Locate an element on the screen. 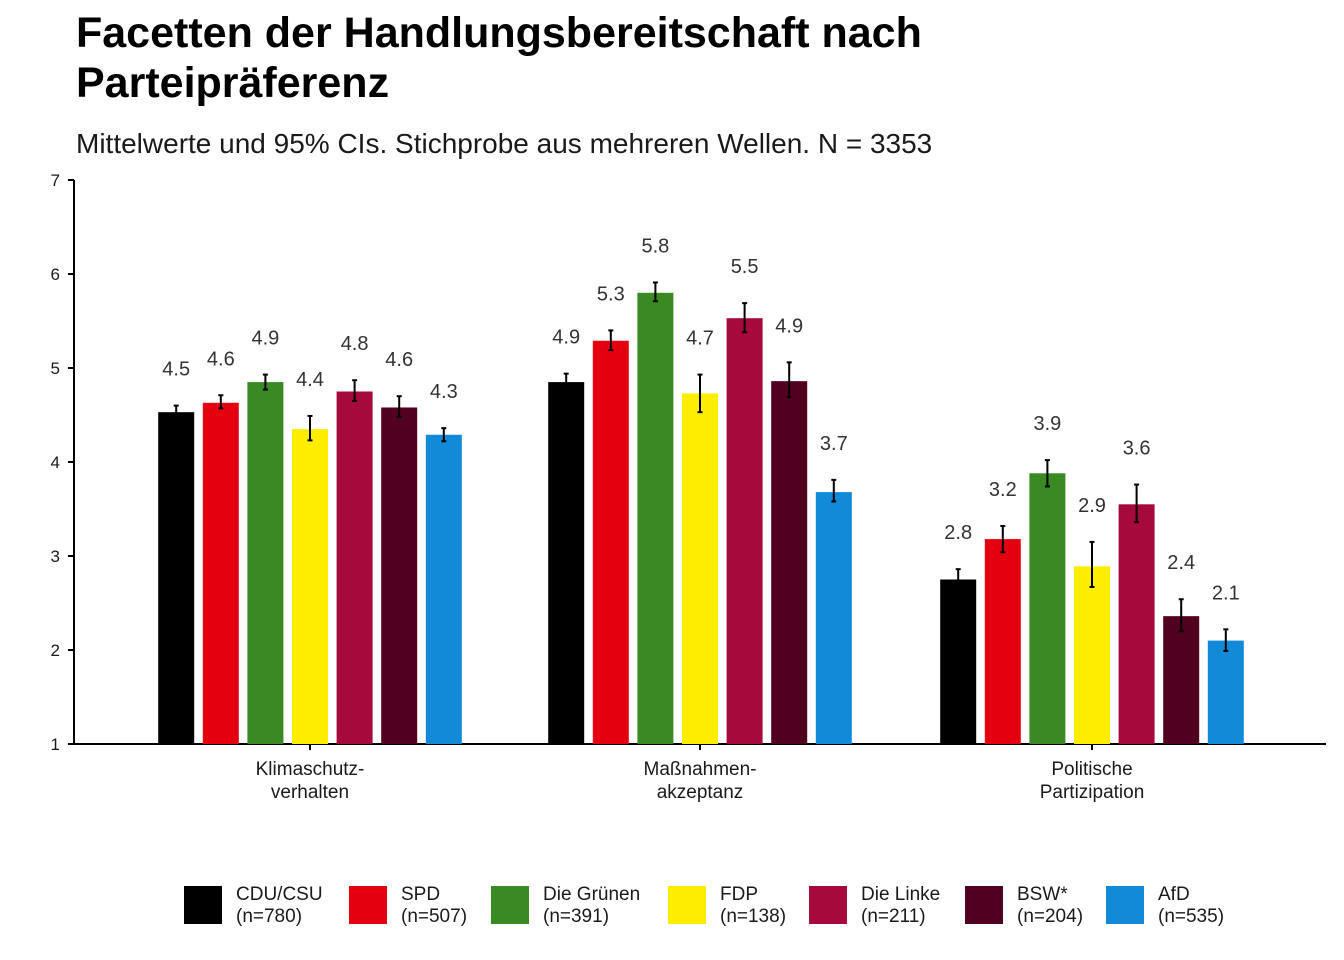 This screenshot has height=960, width=1344. legend-party-name: Die Grünen is located at coordinates (592, 894).